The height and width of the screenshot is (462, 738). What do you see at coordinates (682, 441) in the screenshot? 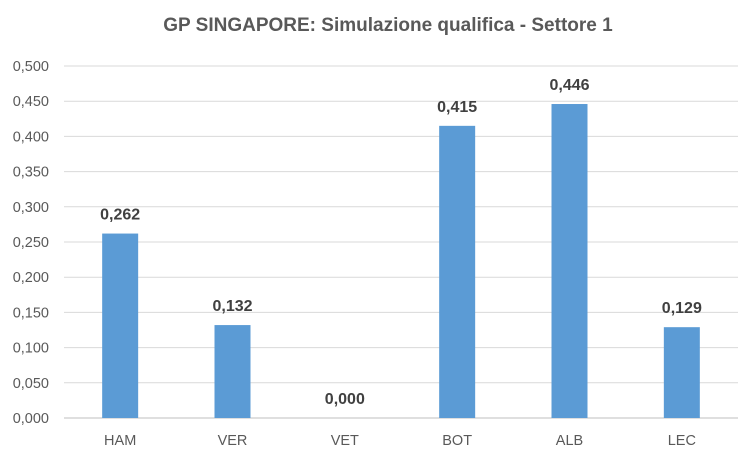
I see `category-label-lec: LEC` at bounding box center [682, 441].